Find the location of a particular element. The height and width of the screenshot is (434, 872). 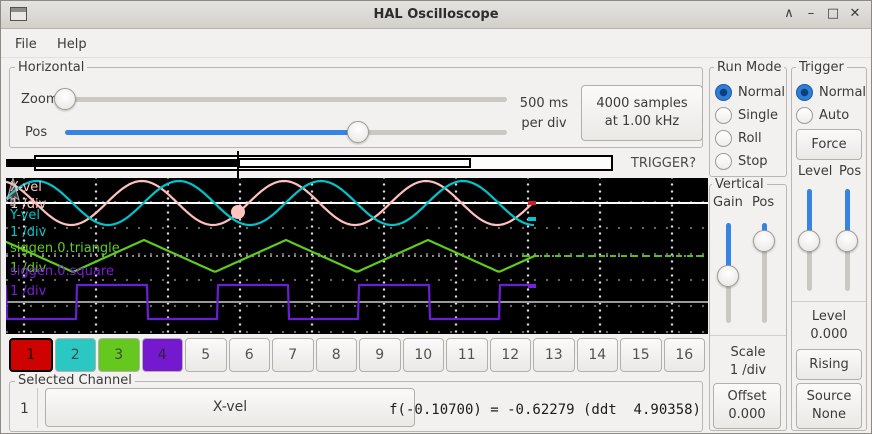

pre-trigger-fill is located at coordinates (122, 163).